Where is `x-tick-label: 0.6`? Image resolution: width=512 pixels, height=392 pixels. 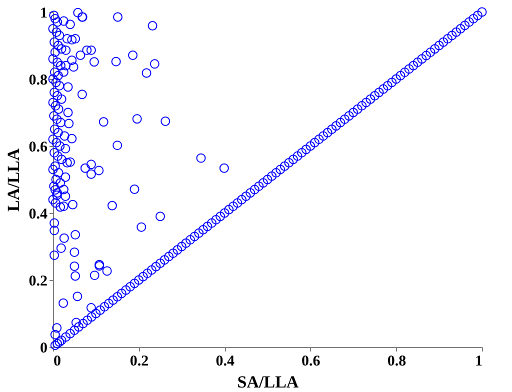 x-tick-label: 0.6 is located at coordinates (311, 362).